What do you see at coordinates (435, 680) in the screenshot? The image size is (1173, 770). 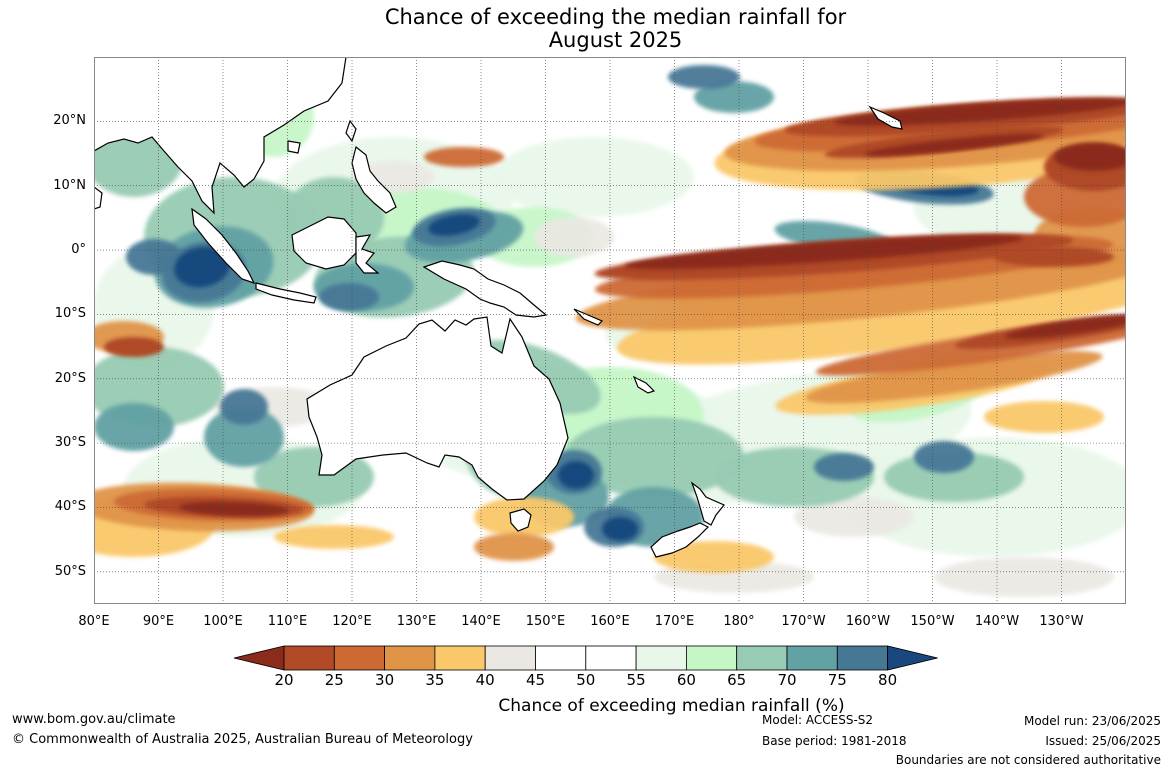 I see `colorbar-tick-label: 35` at bounding box center [435, 680].